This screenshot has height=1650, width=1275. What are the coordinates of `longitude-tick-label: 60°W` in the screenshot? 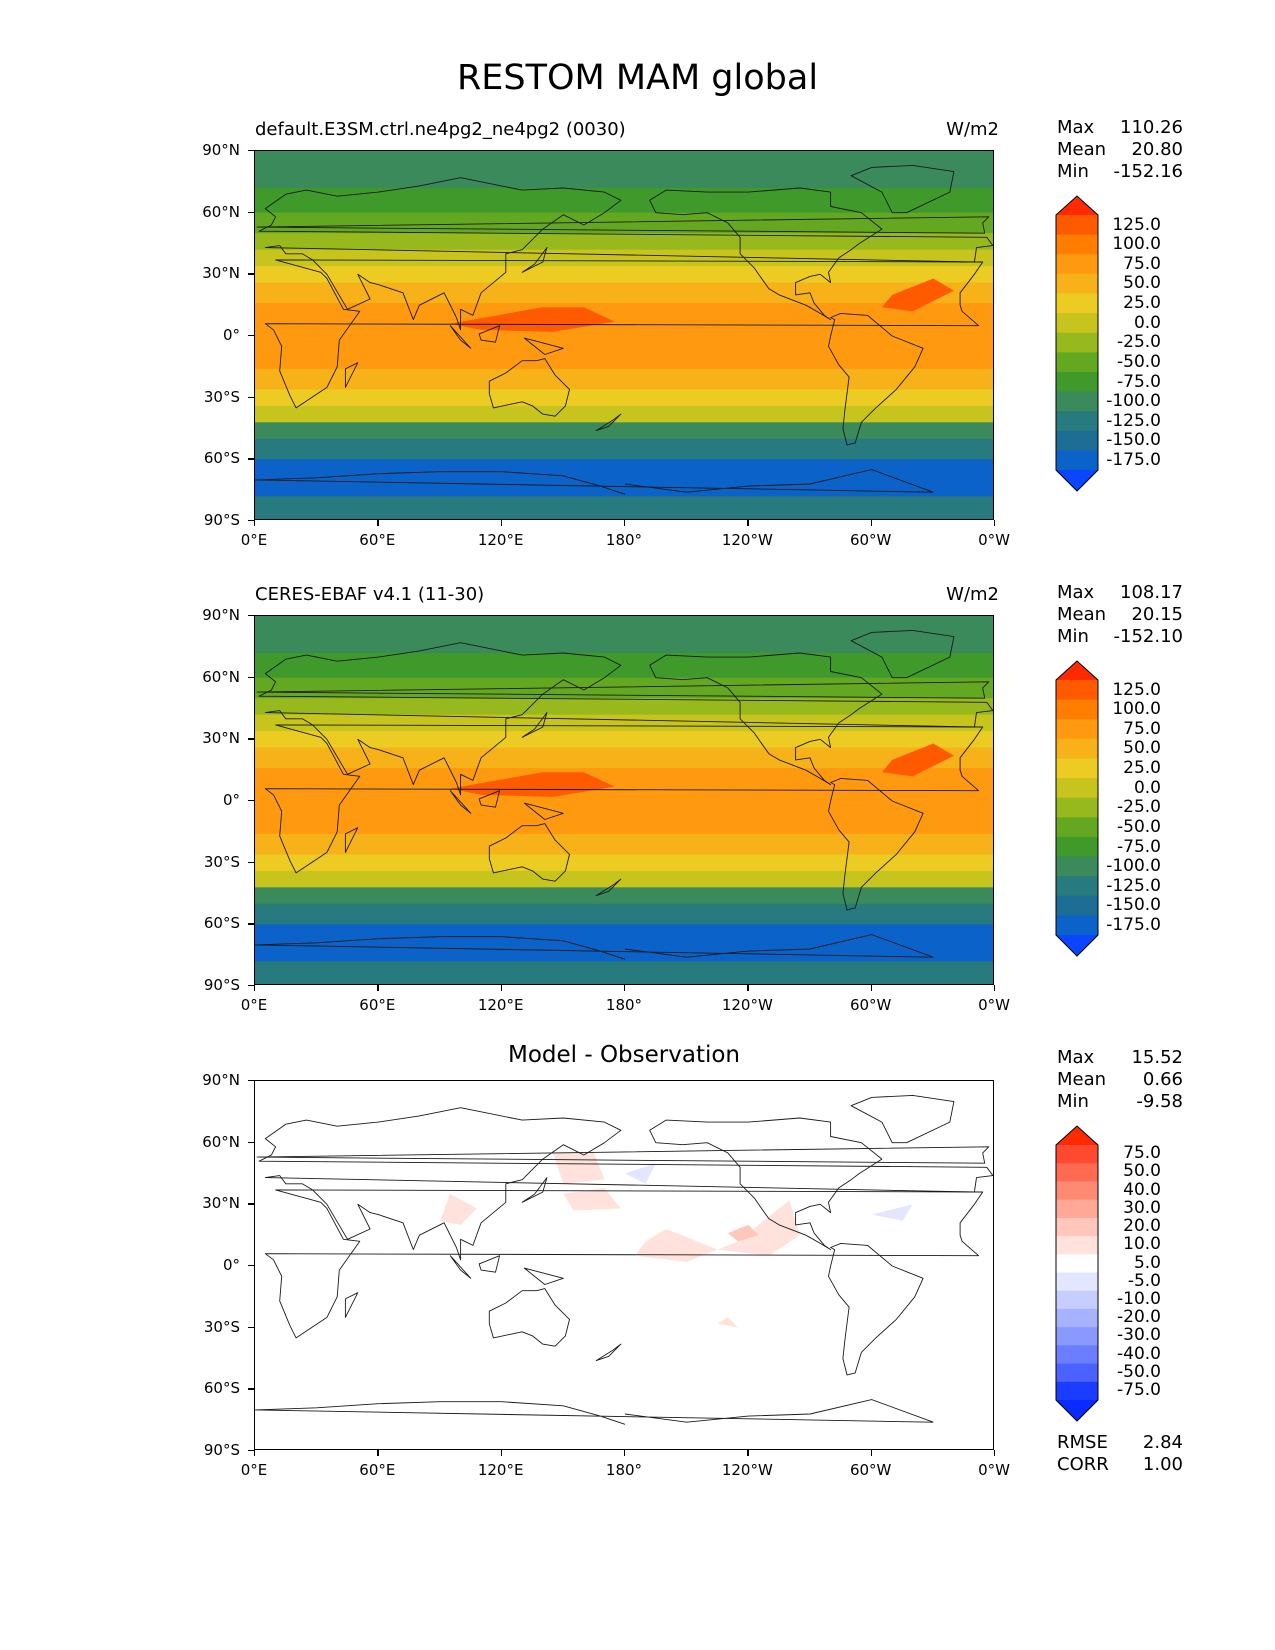 It's located at (870, 1470).